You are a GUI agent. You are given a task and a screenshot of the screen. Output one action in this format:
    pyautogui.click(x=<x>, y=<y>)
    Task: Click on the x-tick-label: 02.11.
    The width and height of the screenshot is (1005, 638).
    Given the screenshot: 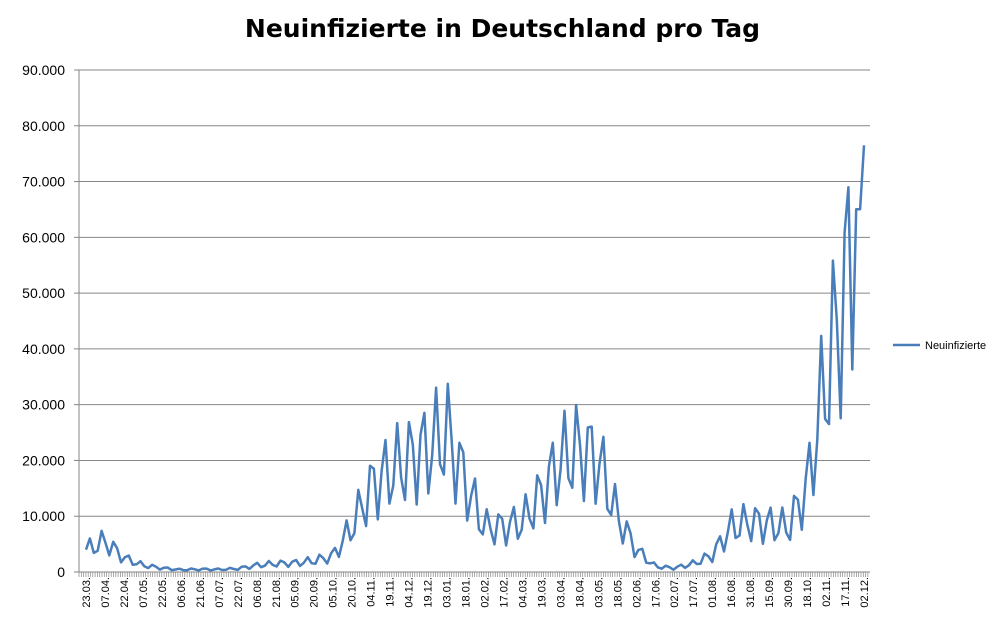 What is the action you would take?
    pyautogui.click(x=827, y=592)
    